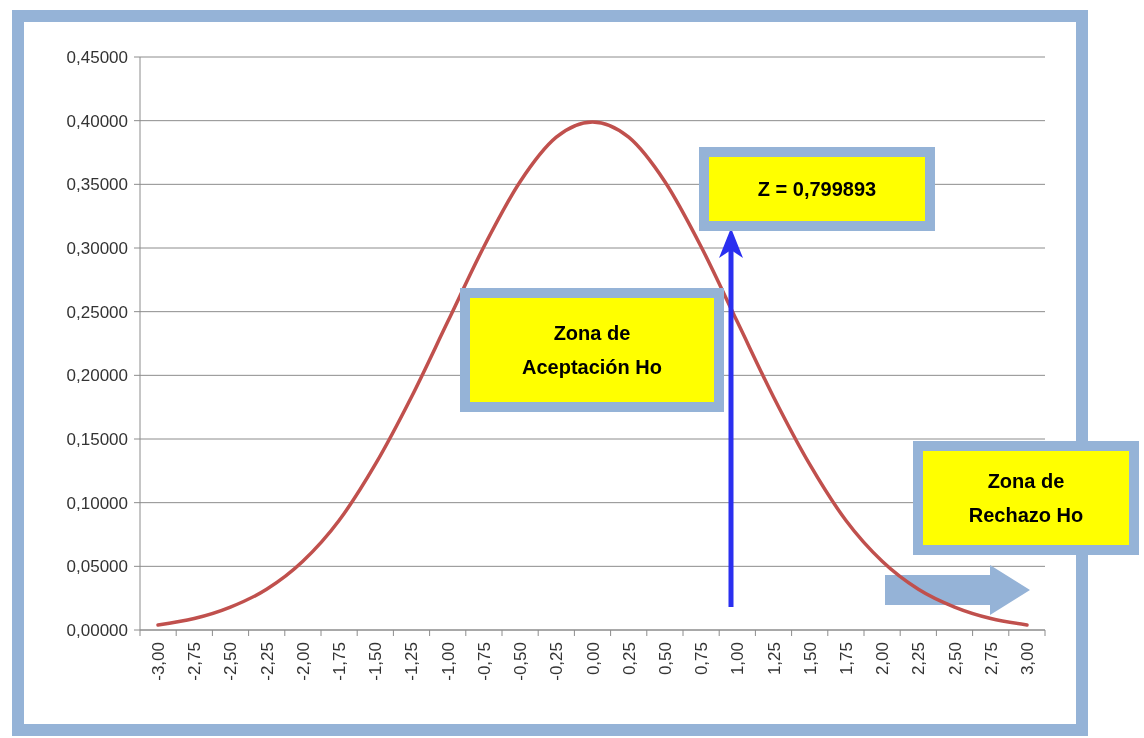  What do you see at coordinates (448, 661) in the screenshot?
I see `x-tick-label: -1,00` at bounding box center [448, 661].